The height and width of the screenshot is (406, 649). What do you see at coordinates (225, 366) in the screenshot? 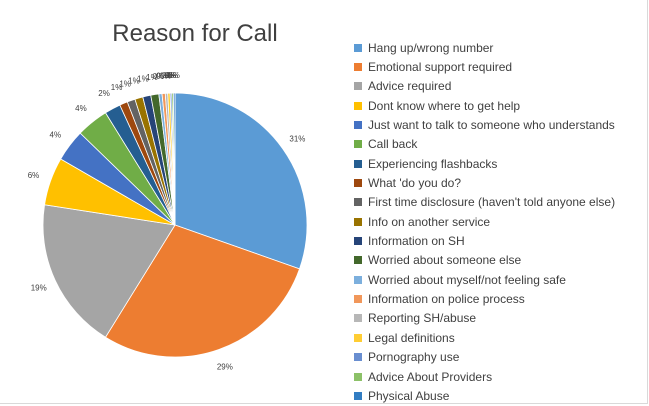
I see `slice-percent-label: 29%` at bounding box center [225, 366].